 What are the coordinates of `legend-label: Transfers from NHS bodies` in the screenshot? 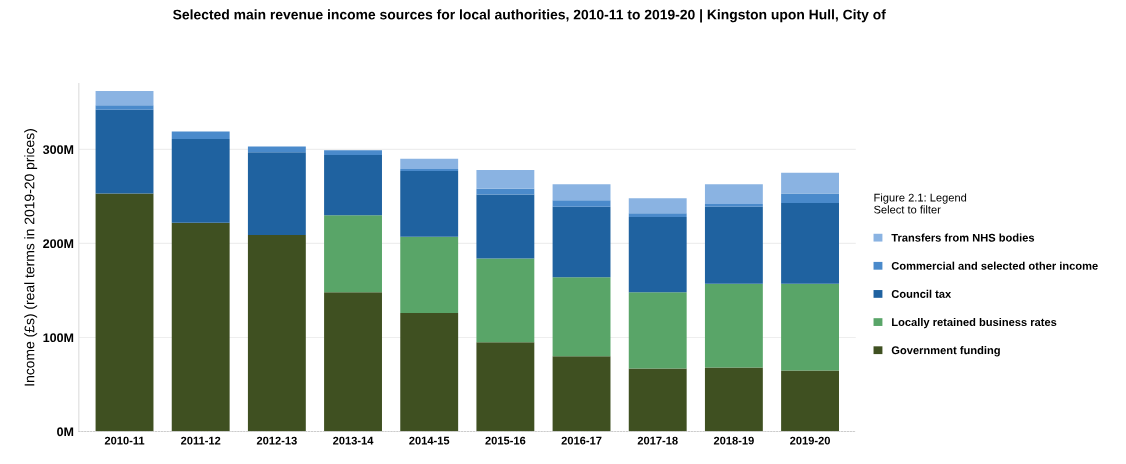 It's located at (963, 237).